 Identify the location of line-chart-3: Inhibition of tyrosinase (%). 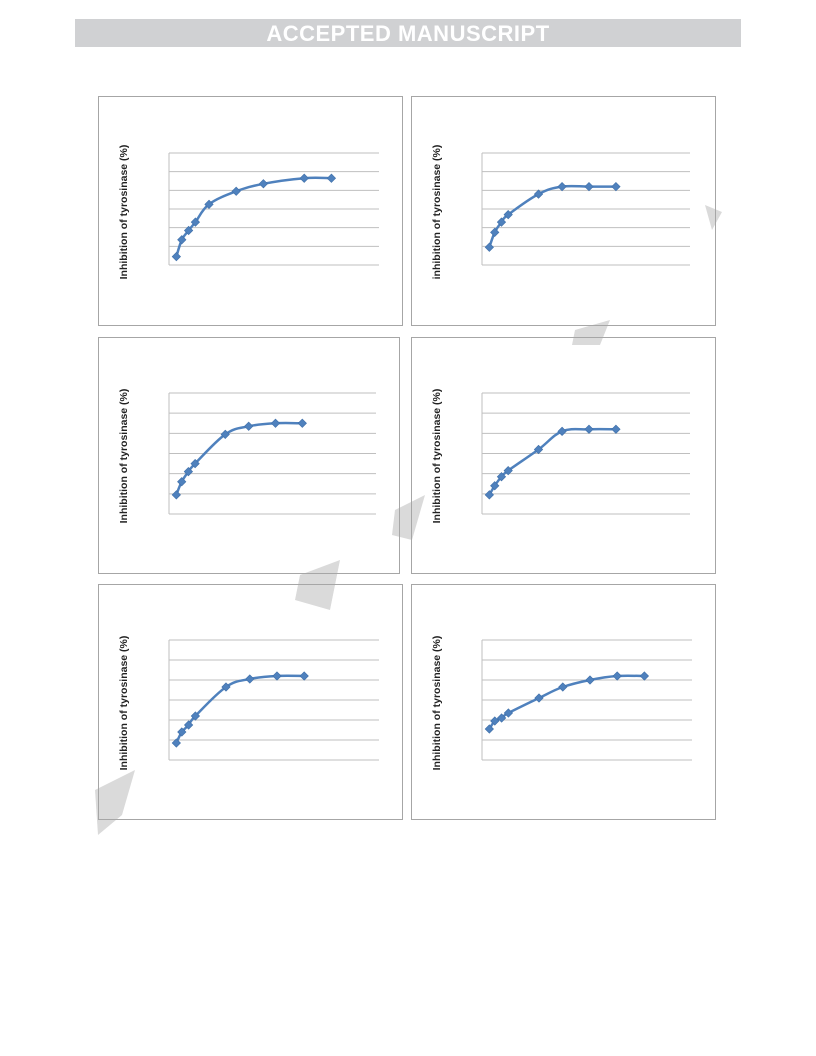
(247, 456).